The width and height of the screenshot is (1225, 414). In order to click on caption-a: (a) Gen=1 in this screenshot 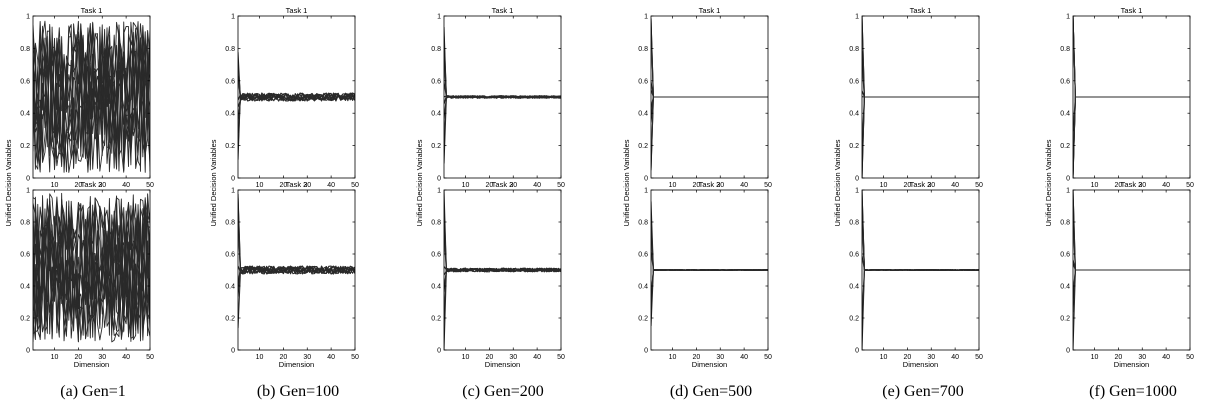, I will do `click(93, 392)`.